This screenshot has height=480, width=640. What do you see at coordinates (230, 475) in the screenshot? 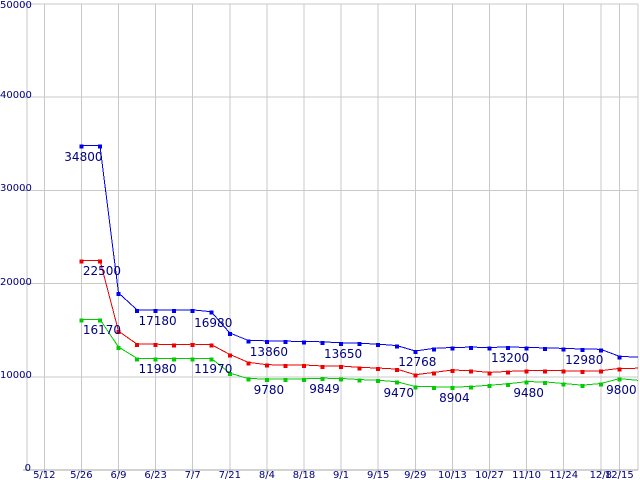
I see `x-tick-label: 7/21` at bounding box center [230, 475].